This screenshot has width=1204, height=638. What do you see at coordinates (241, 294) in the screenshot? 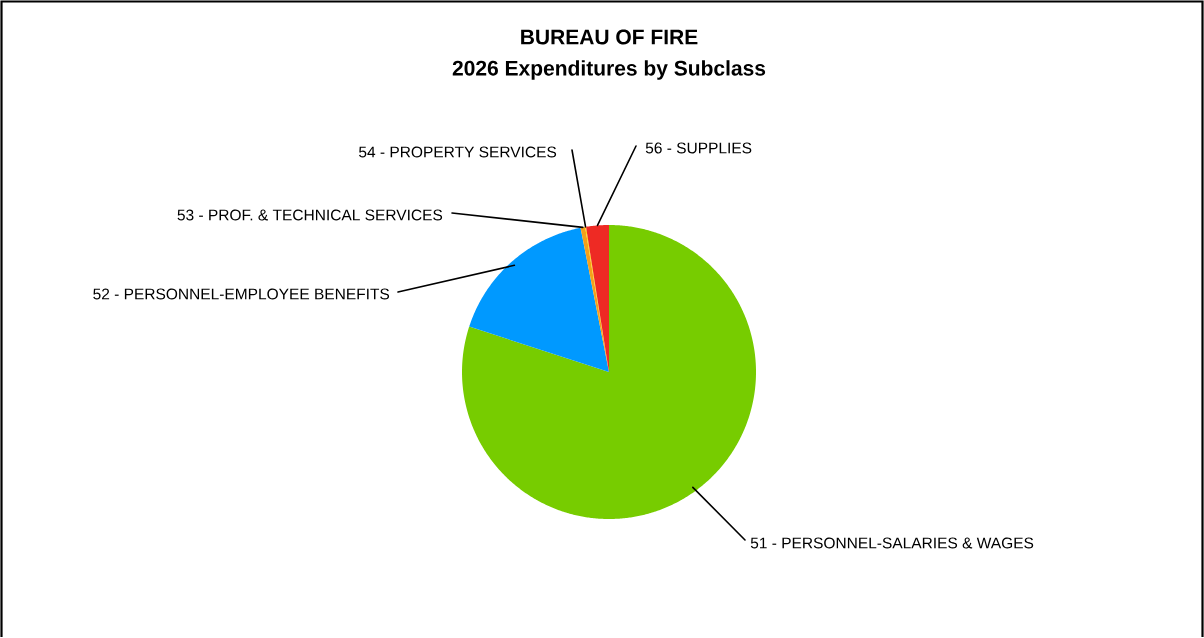
I see `slice-label: 52 - PERSONNEL-EMPLOYEE BENEFITS` at bounding box center [241, 294].